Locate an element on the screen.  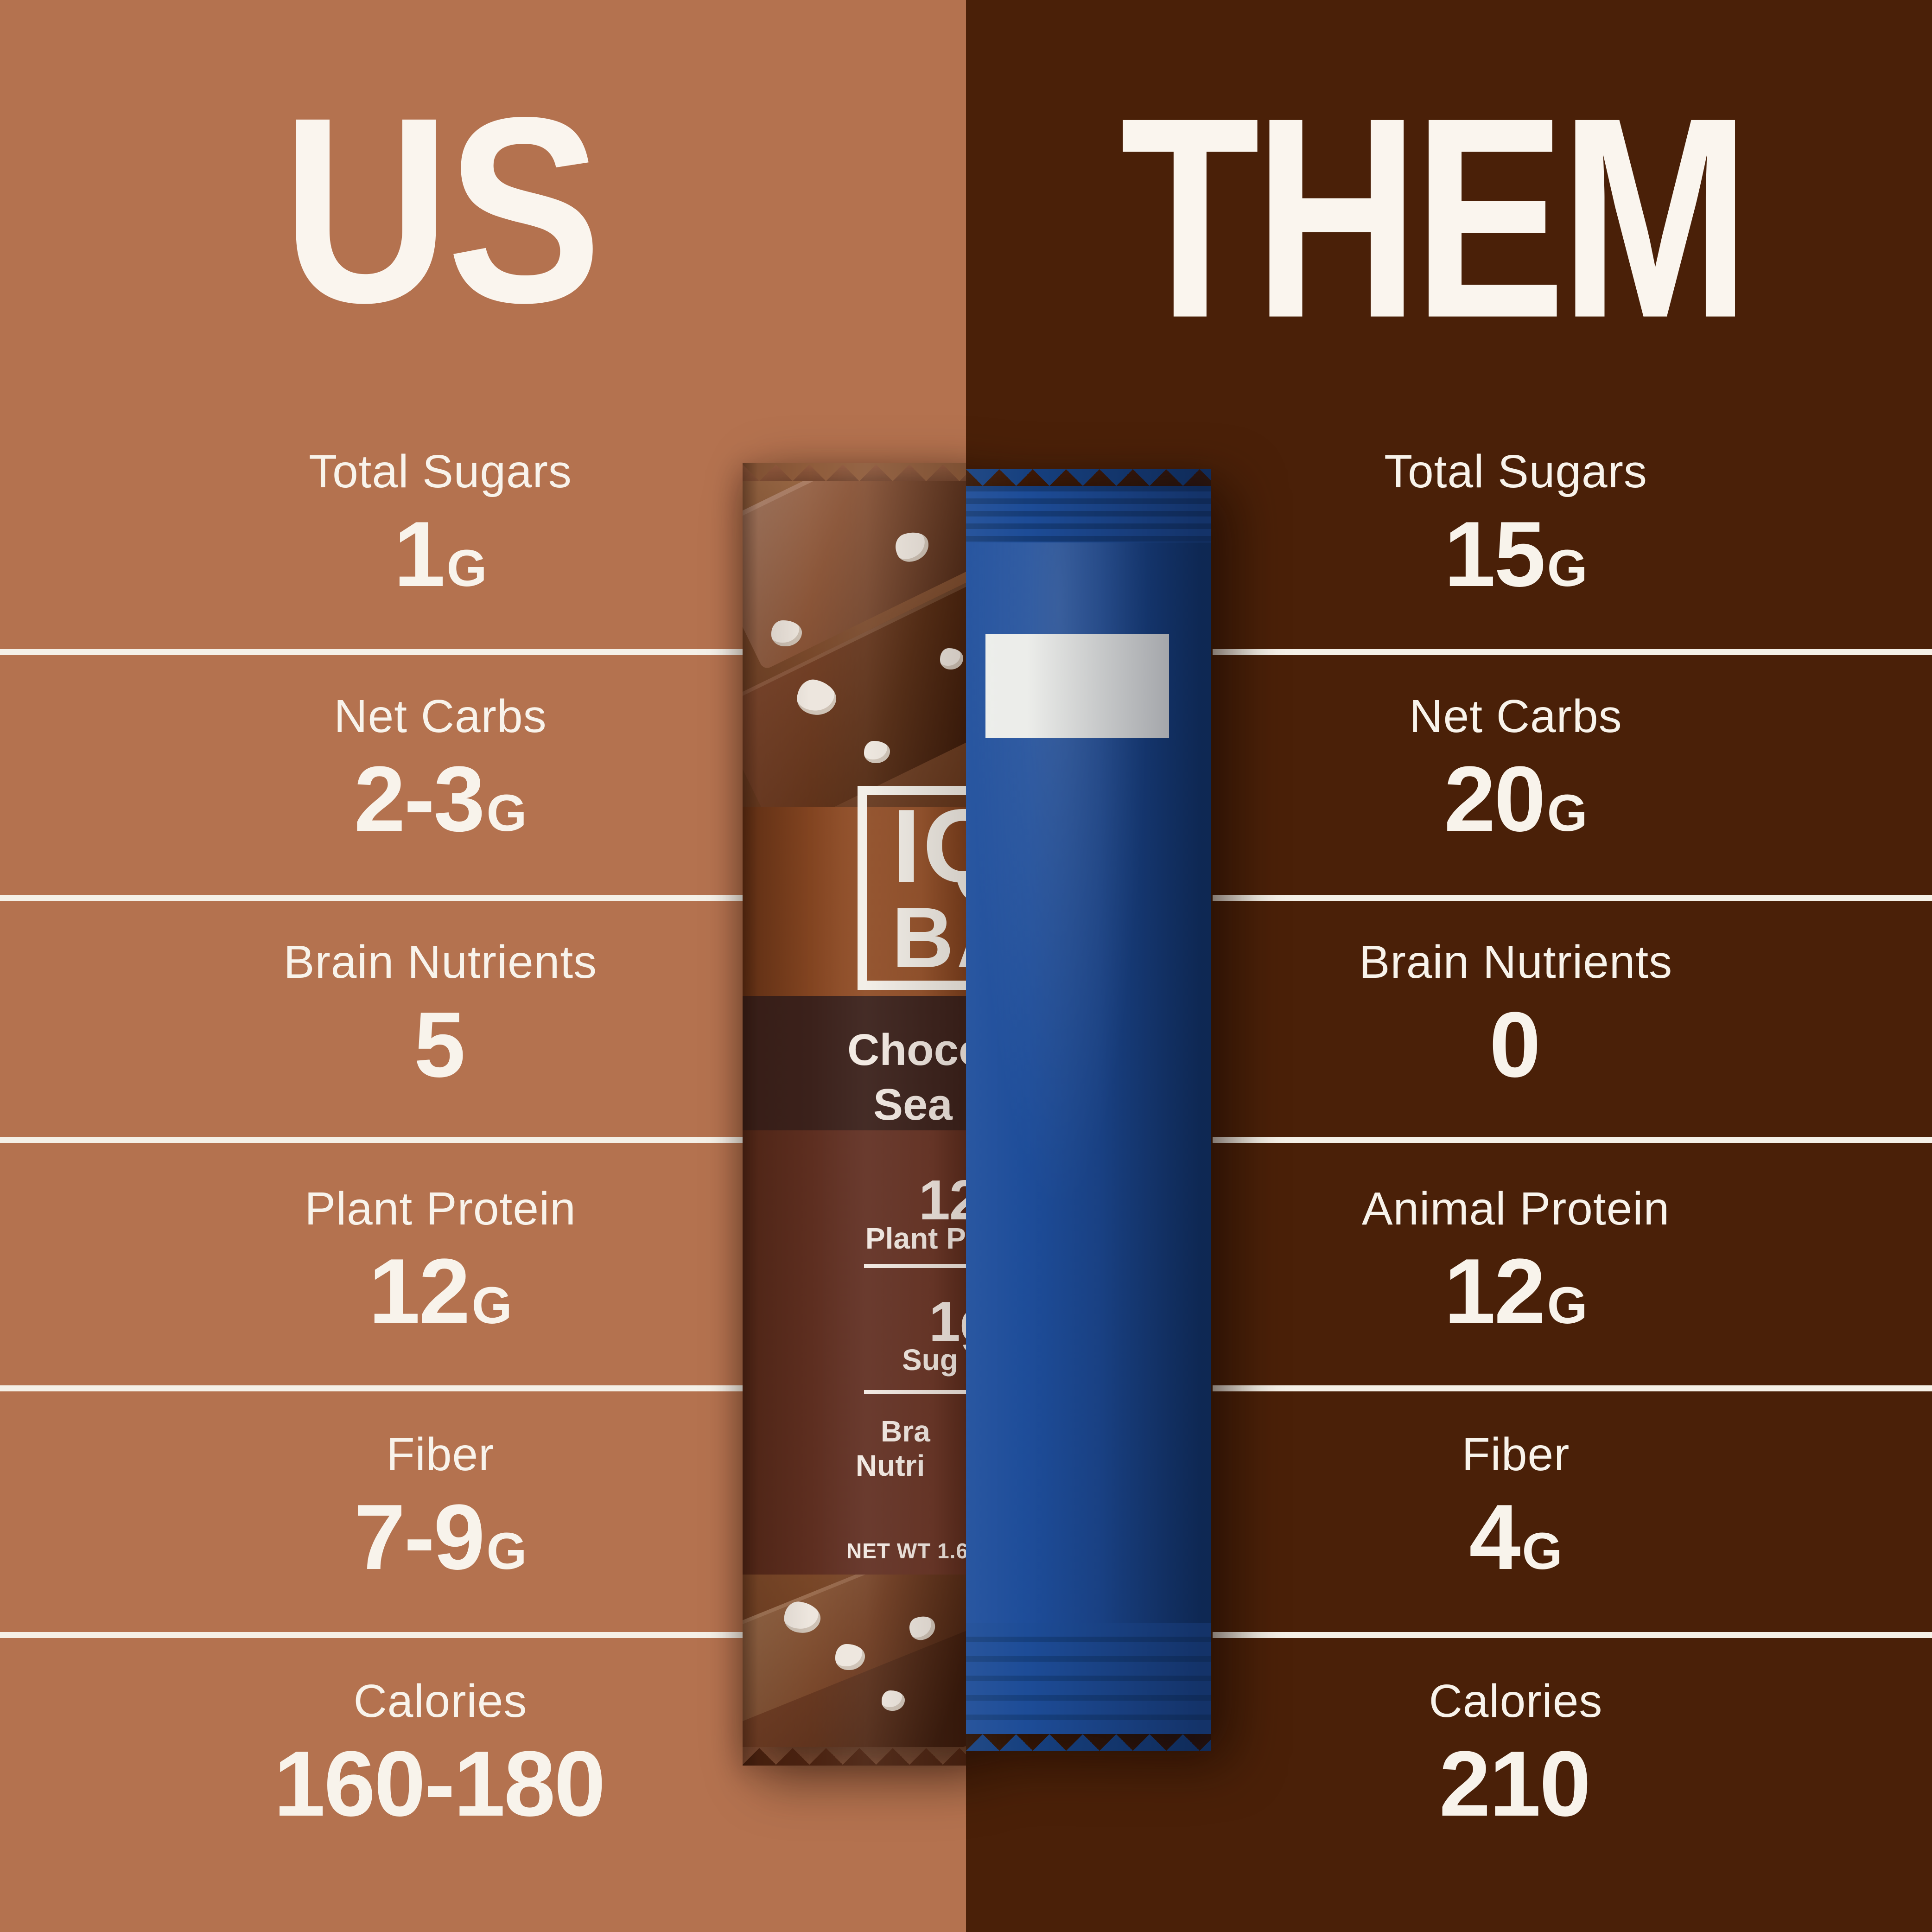
chocolate-photo-bottom is located at coordinates (854, 1661).